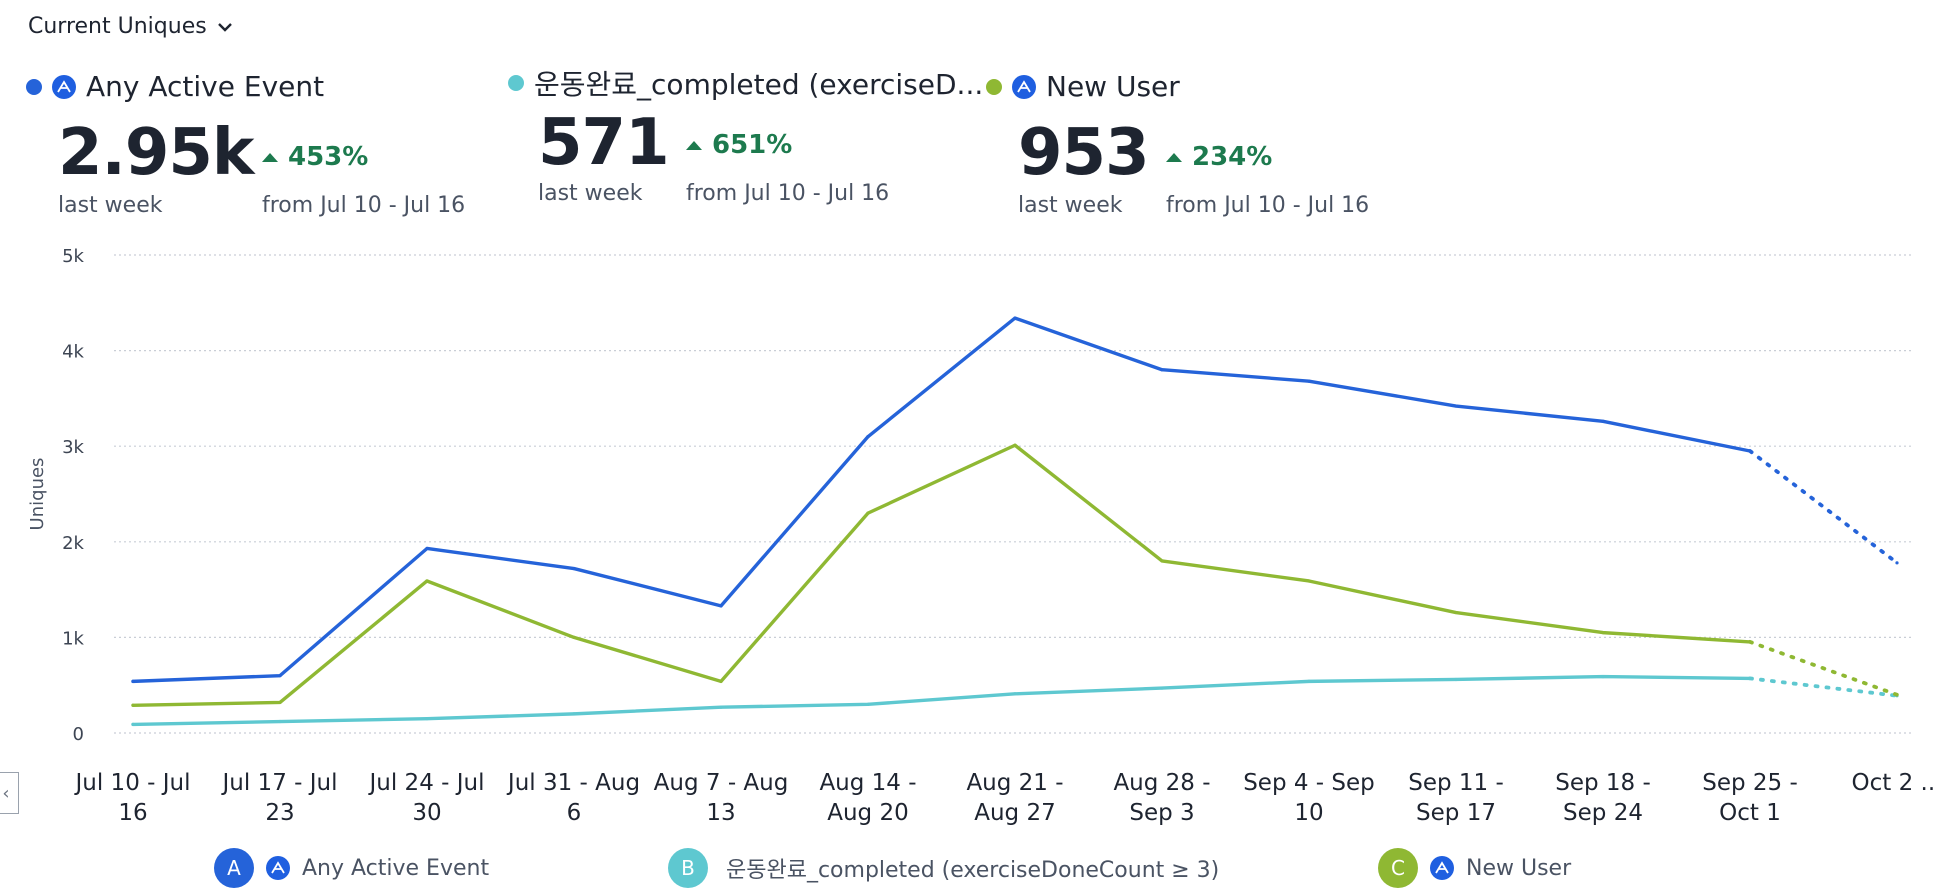  I want to click on x-tick-line: Jul 31 - Aug, so click(573, 783).